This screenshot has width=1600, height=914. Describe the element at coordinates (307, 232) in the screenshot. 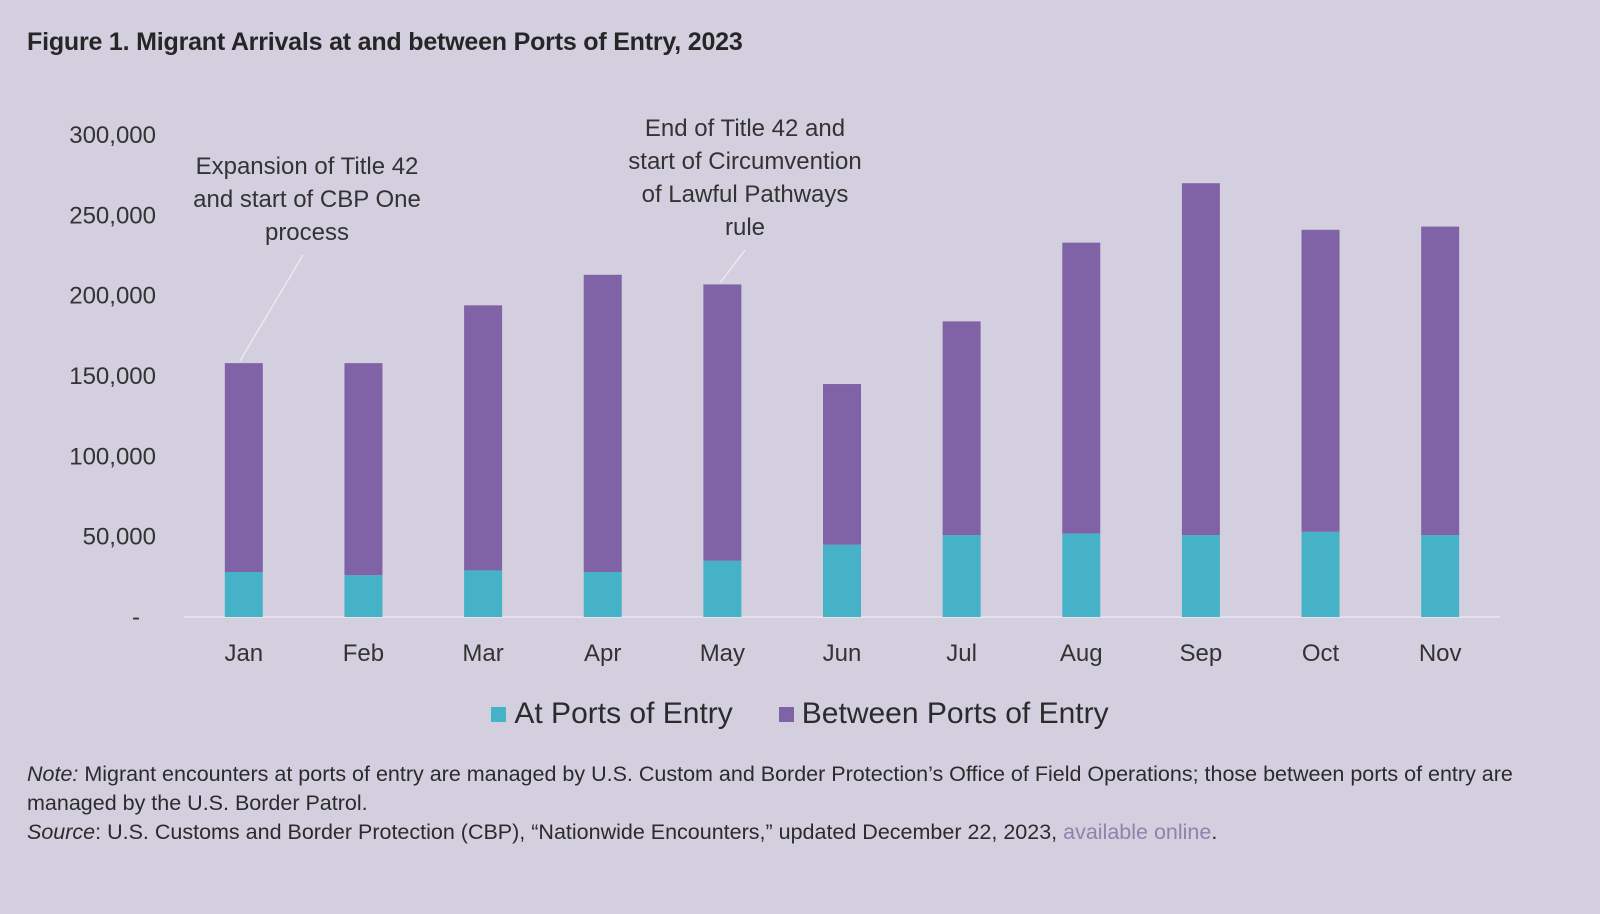

I see `annotation-line: process` at that location.